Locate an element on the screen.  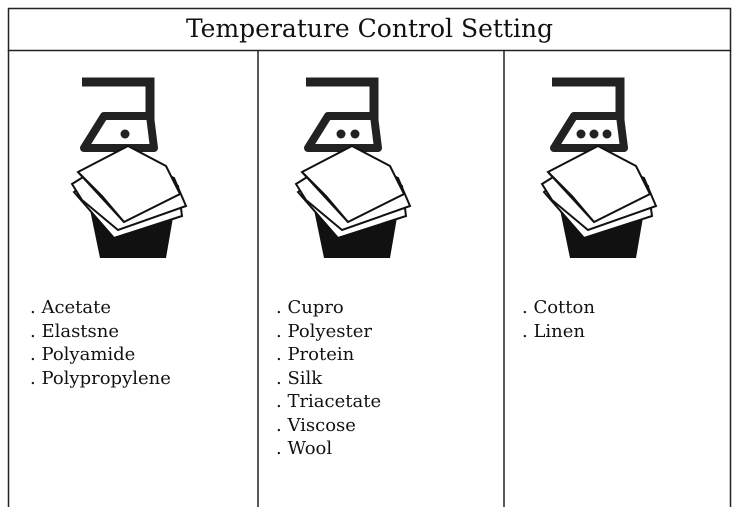
fabric-item: . Cotton is located at coordinates (558, 307).